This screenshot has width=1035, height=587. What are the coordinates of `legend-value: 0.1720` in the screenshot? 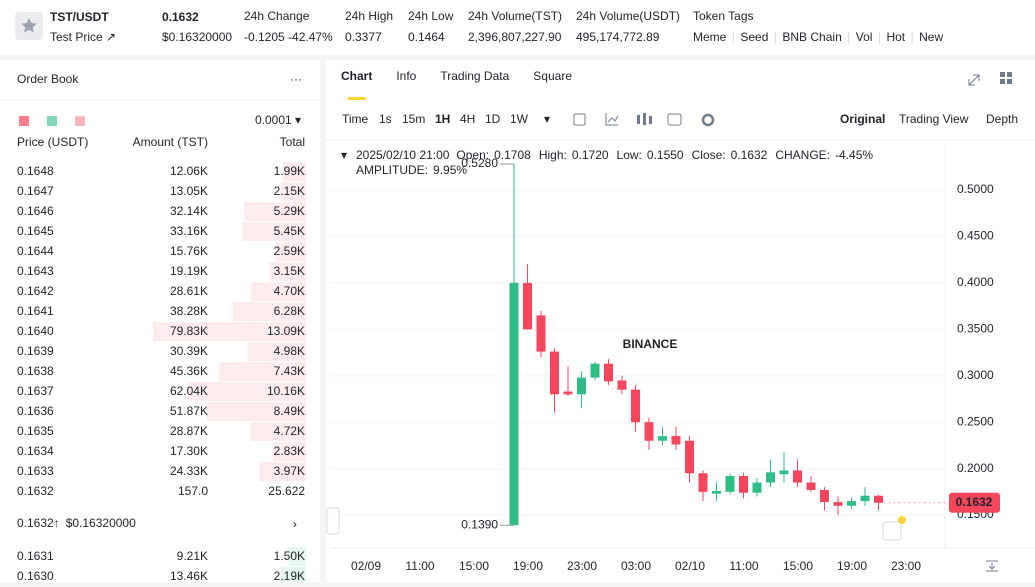 It's located at (590, 155).